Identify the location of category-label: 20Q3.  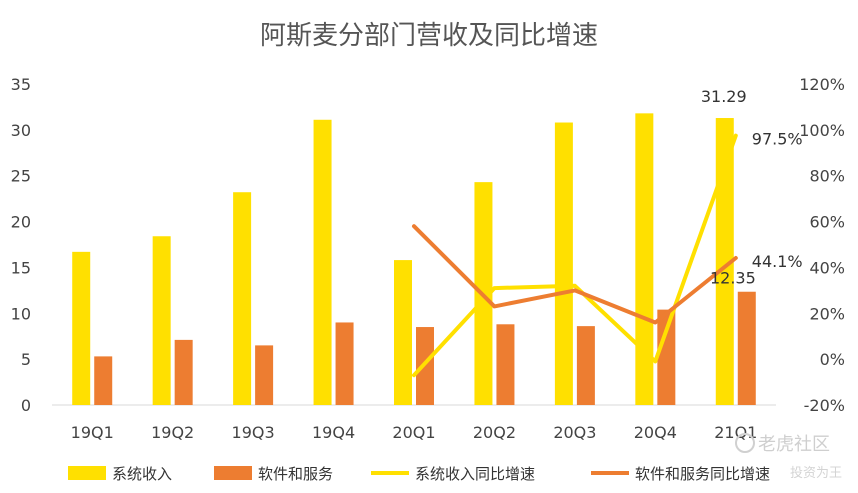
(574, 432).